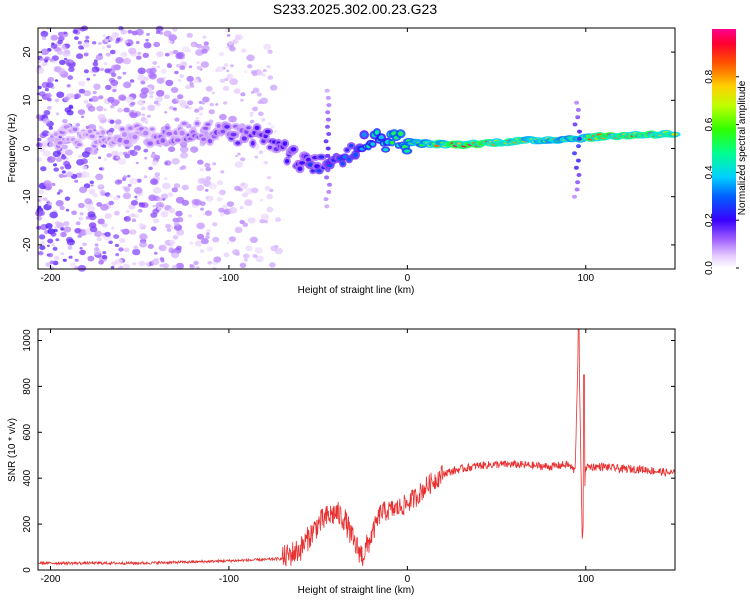  What do you see at coordinates (27, 523) in the screenshot?
I see `snr-y-tick-label: 200` at bounding box center [27, 523].